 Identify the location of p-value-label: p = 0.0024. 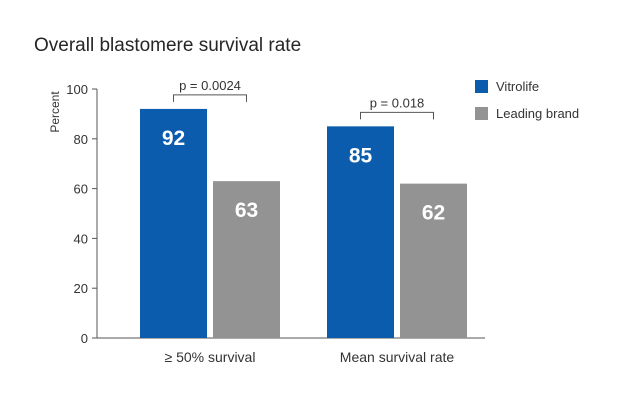
(210, 85).